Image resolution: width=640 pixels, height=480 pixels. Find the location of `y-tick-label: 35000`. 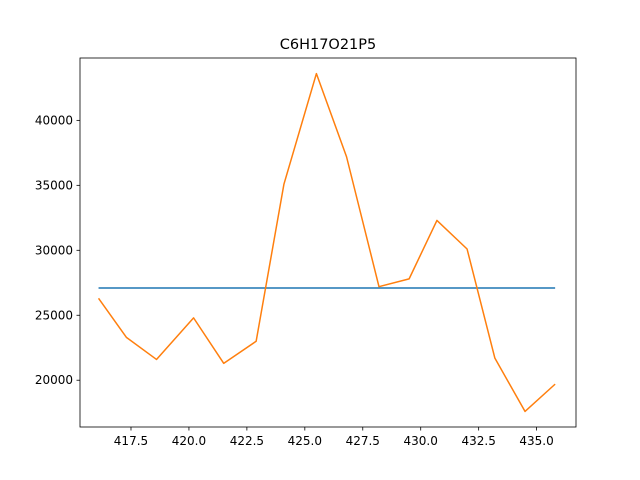

y-tick-label: 35000 is located at coordinates (54, 185).